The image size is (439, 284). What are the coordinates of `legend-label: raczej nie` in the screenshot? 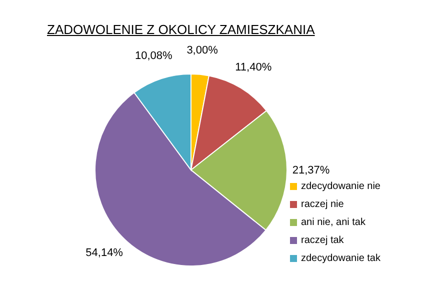 It's located at (322, 204).